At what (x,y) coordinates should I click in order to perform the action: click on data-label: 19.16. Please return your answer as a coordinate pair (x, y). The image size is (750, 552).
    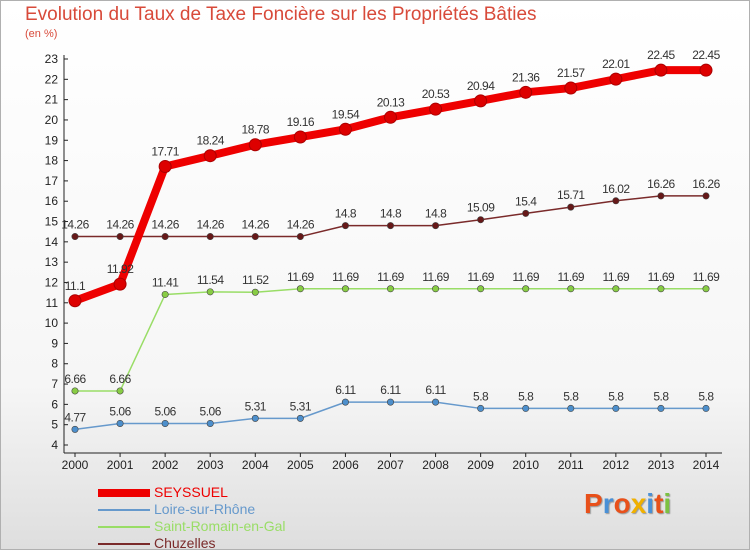
    Looking at the image, I should click on (301, 122).